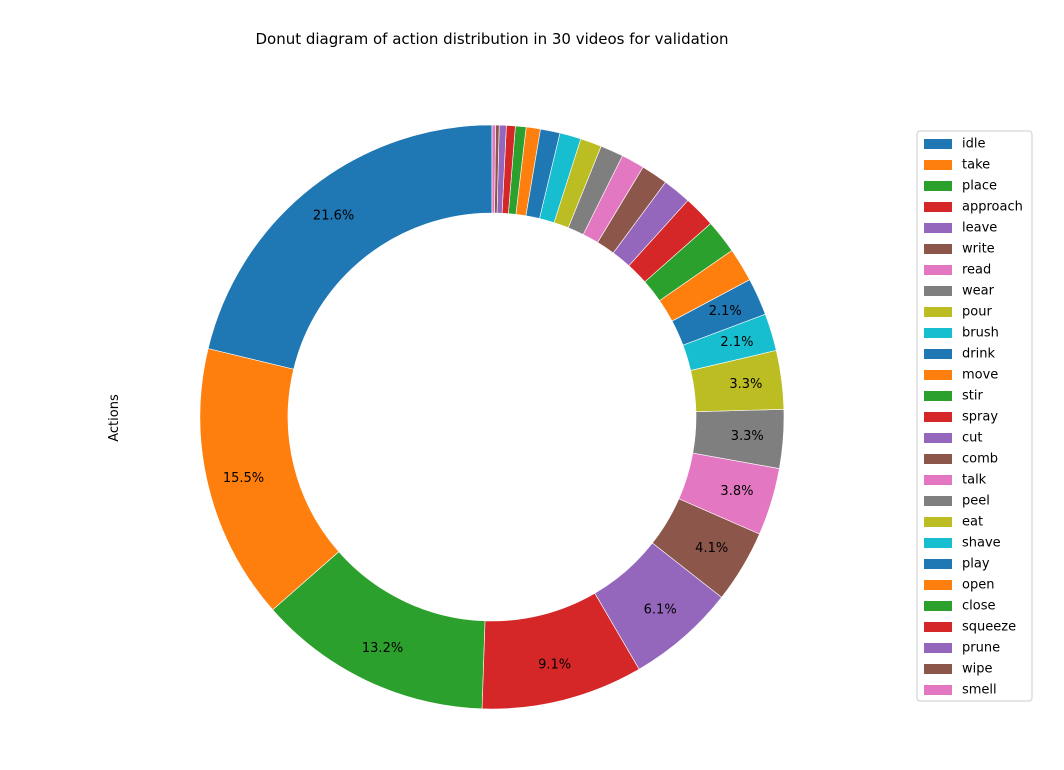  What do you see at coordinates (980, 333) in the screenshot?
I see `legend-label-brush: brush` at bounding box center [980, 333].